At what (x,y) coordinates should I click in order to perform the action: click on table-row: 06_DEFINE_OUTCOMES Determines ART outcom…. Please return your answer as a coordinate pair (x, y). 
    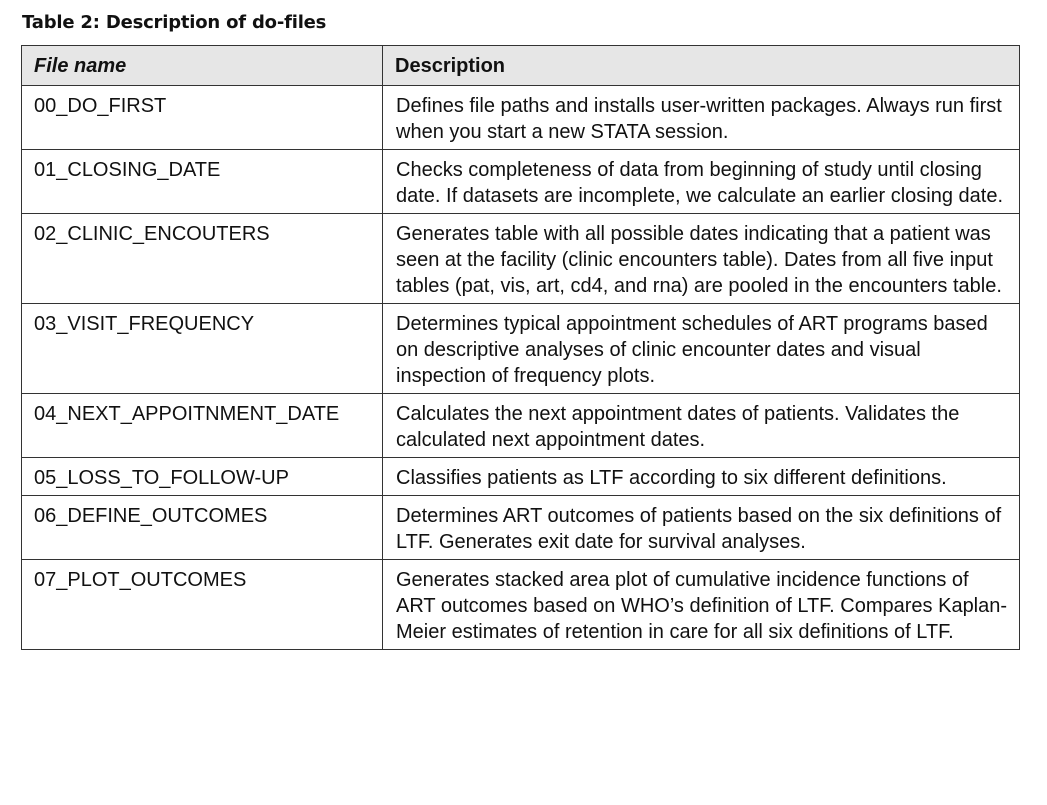
    Looking at the image, I should click on (520, 527).